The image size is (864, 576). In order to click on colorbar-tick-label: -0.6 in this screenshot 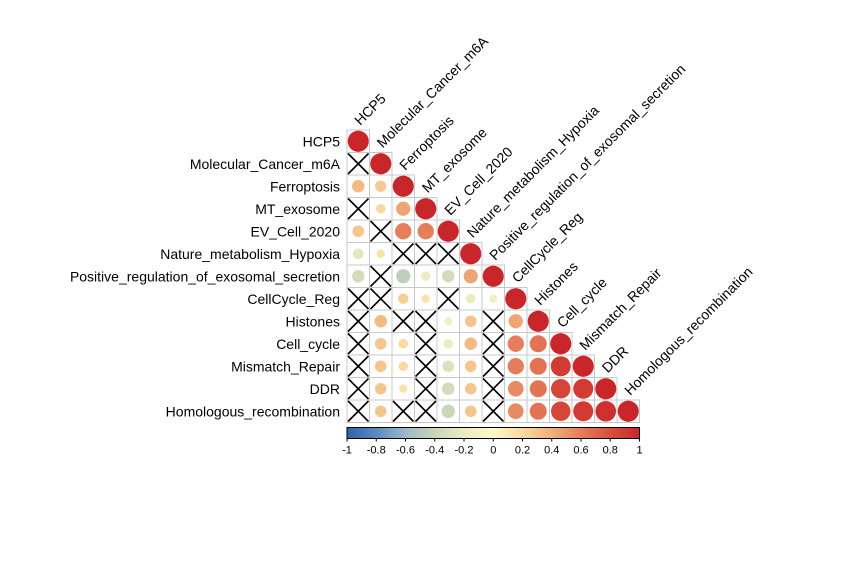, I will do `click(405, 451)`.